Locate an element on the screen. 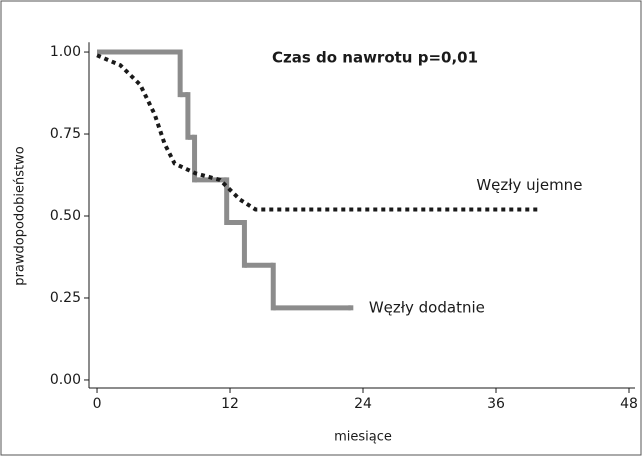 The height and width of the screenshot is (457, 643). x-tick-label: 48 is located at coordinates (629, 404).